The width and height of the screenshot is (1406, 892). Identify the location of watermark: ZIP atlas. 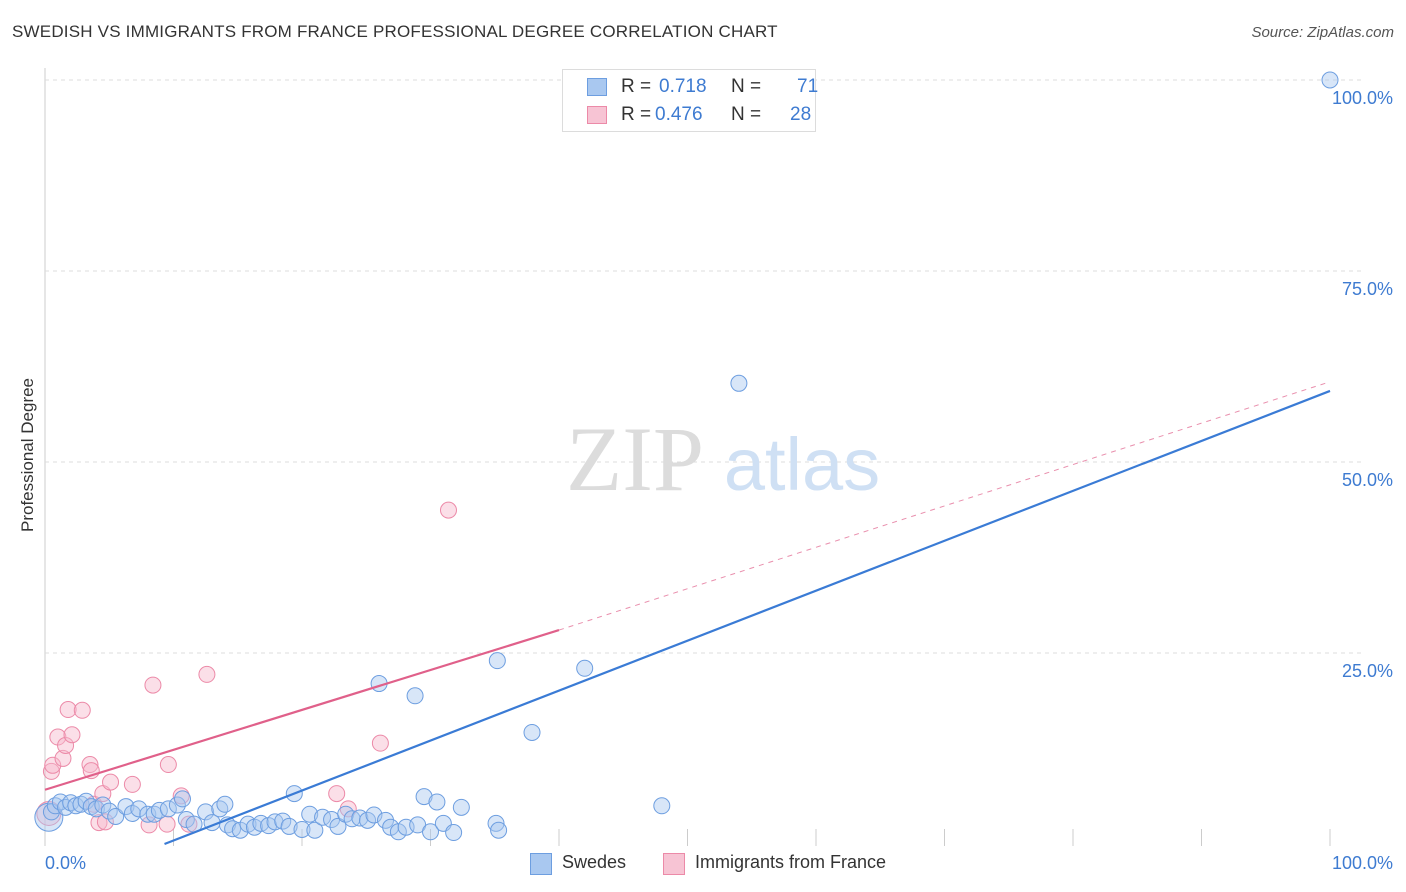
(723, 459).